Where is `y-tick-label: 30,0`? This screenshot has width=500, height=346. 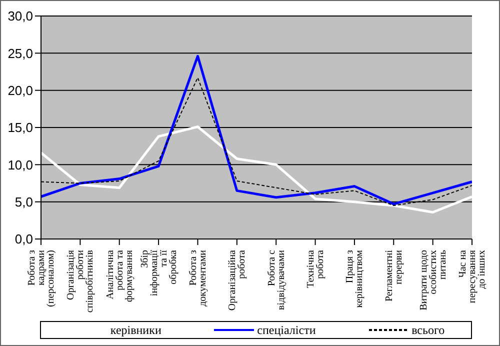 y-tick-label: 30,0 is located at coordinates (20, 16).